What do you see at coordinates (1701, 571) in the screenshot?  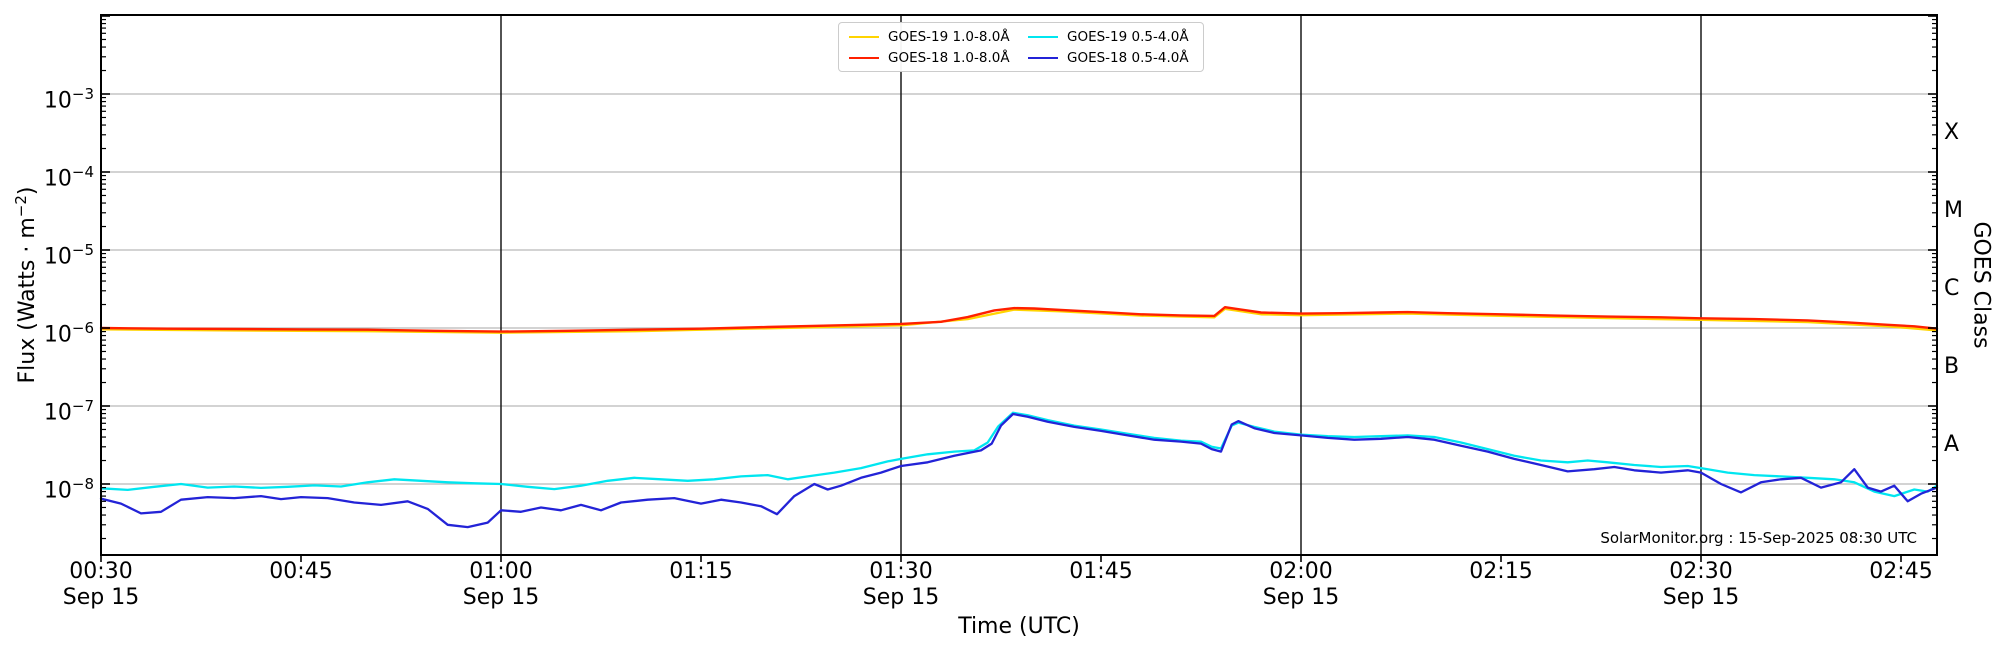 I see `x-tick-label: 02:30` at bounding box center [1701, 571].